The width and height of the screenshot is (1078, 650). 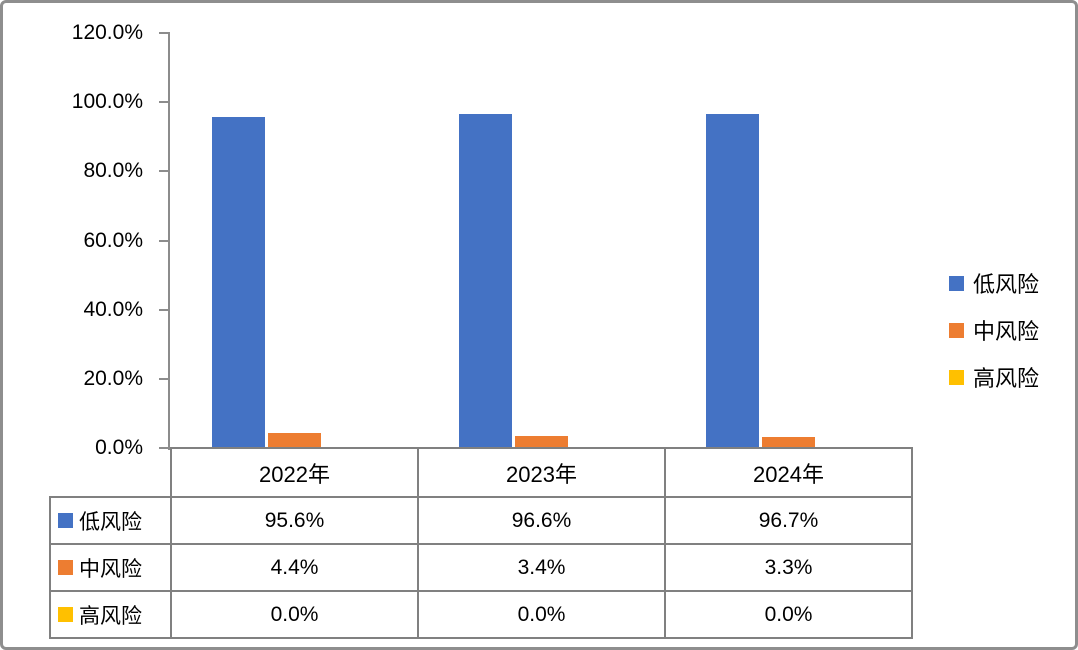 I want to click on bar-中风险-2024年, so click(x=788, y=442).